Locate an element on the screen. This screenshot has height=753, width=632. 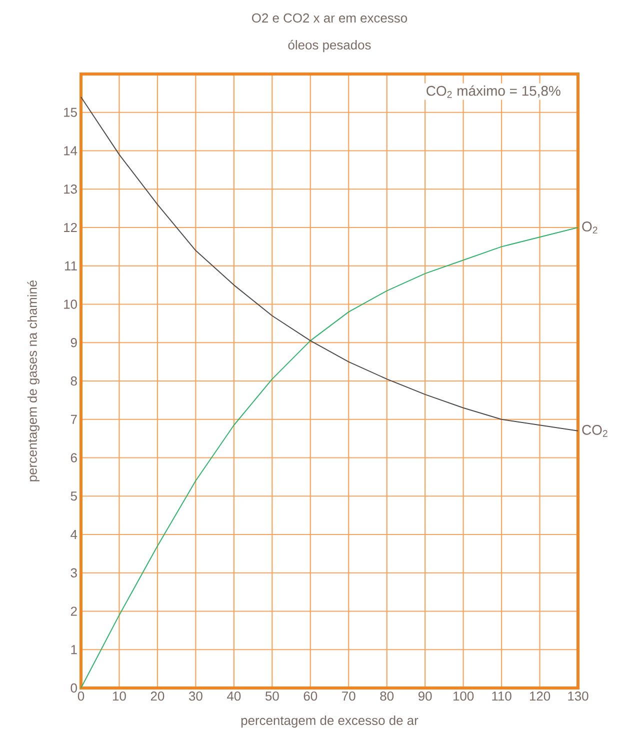
x-tick-label: 40 is located at coordinates (234, 696).